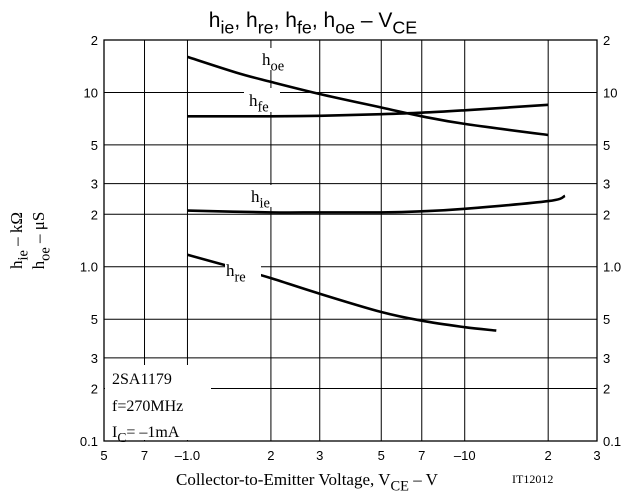 The height and width of the screenshot is (503, 626). Describe the element at coordinates (465, 455) in the screenshot. I see `x-tick-label: –10` at that location.